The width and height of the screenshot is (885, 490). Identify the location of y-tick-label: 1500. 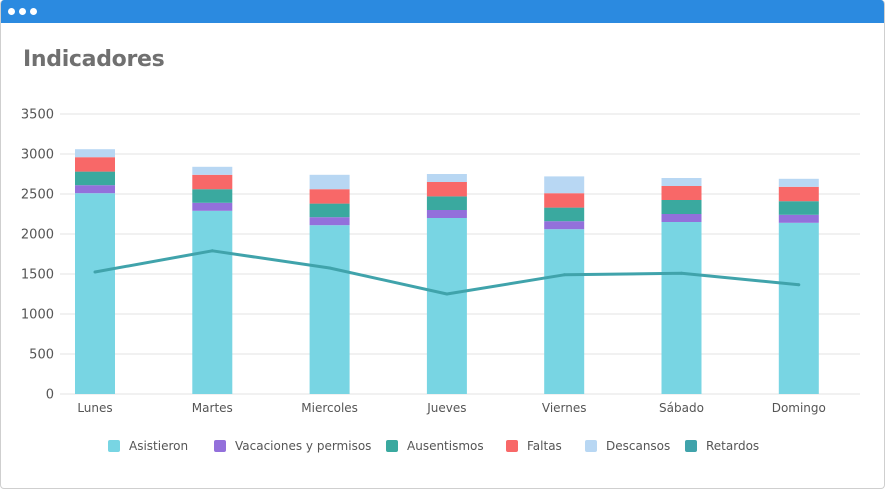
(37, 275).